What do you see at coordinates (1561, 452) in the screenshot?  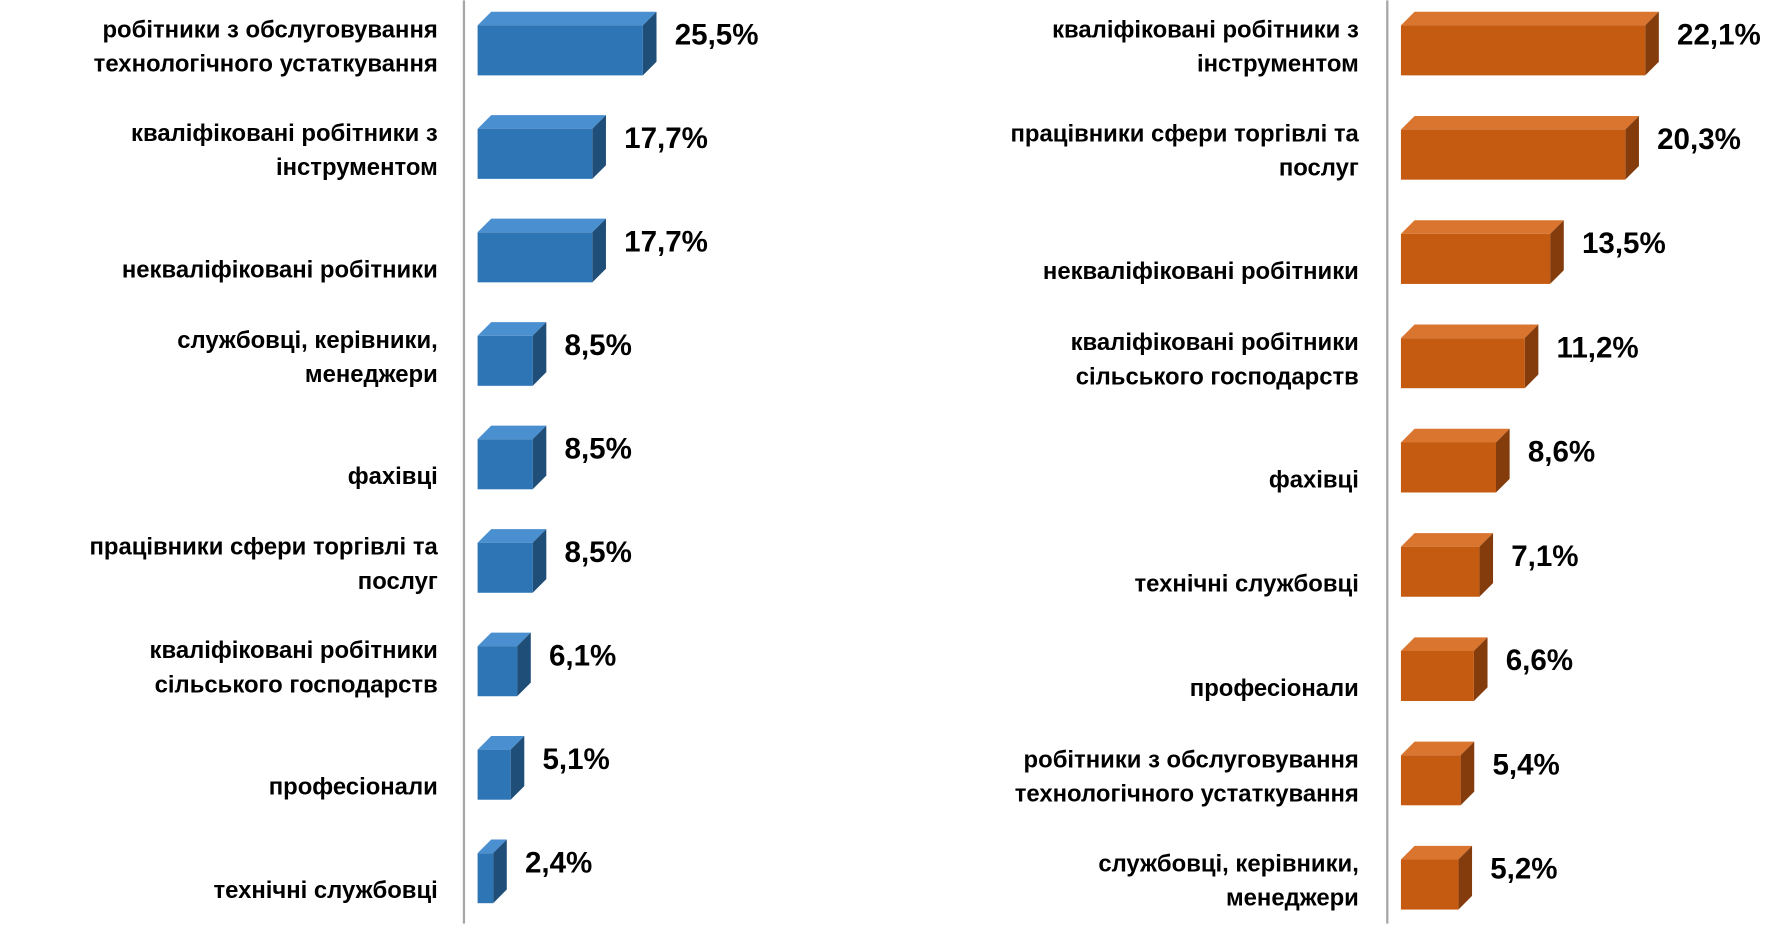 I see `value-label: 8,6%` at bounding box center [1561, 452].